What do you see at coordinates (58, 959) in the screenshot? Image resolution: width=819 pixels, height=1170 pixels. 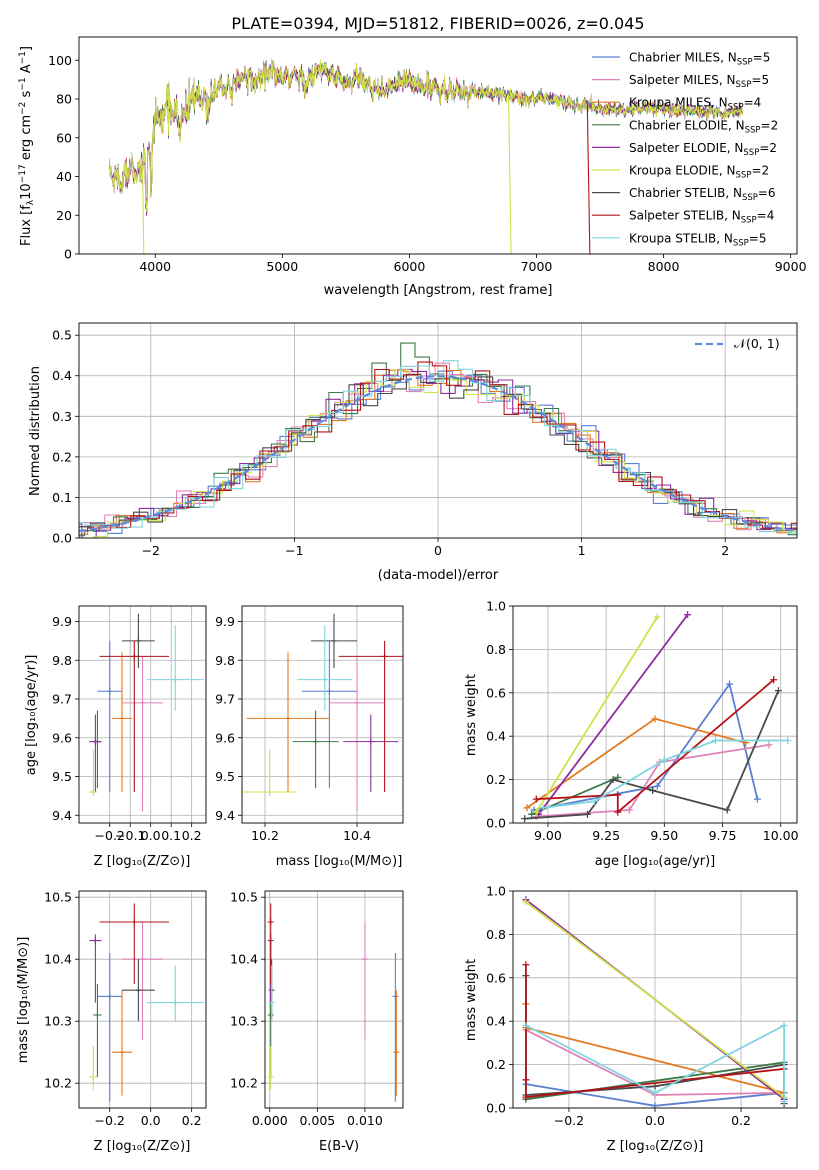 I see `y-tick-label: 10.4` at bounding box center [58, 959].